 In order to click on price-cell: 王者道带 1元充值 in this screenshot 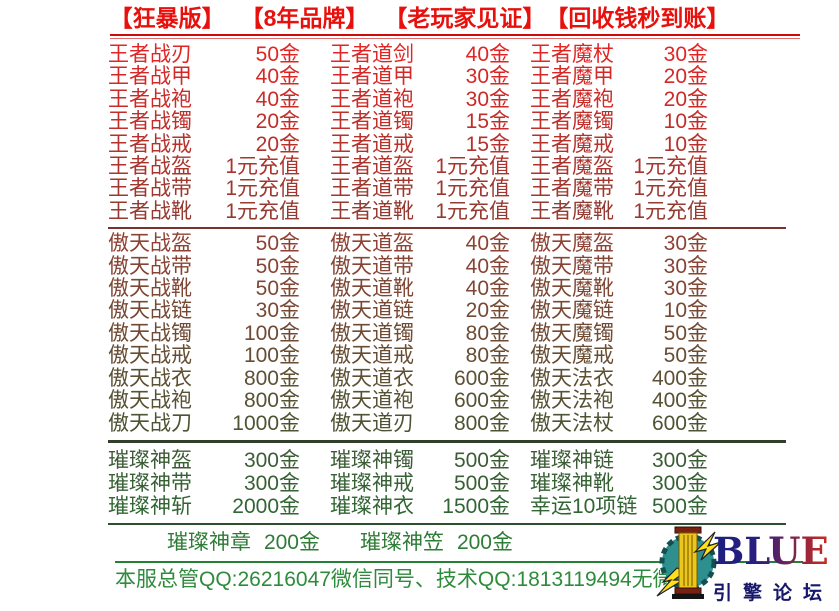, I will do `click(420, 189)`.